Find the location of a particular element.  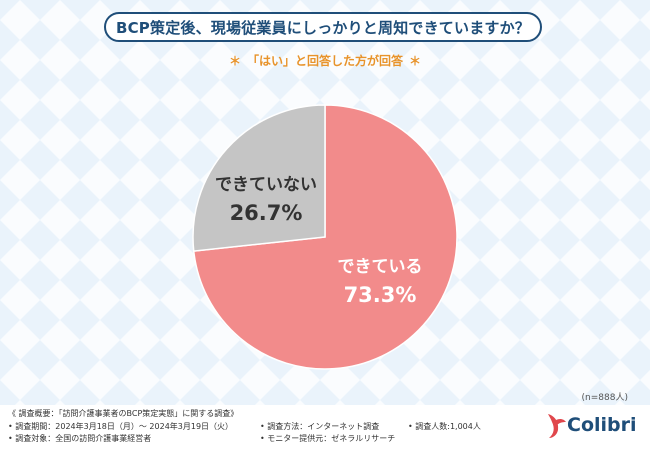

star-right: ＊ is located at coordinates (415, 61).